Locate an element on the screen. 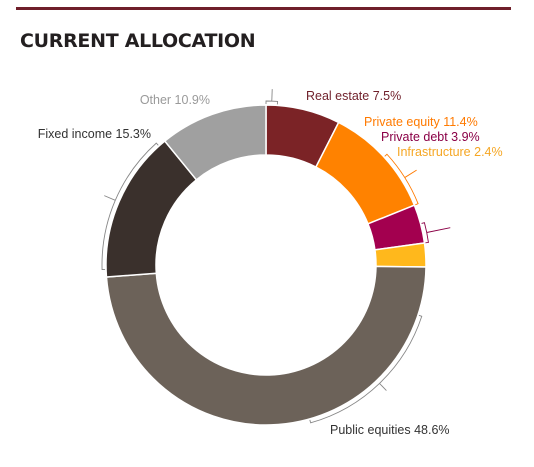 This screenshot has height=467, width=534. slice-label-public-equities: Public equities 48.6% is located at coordinates (390, 430).